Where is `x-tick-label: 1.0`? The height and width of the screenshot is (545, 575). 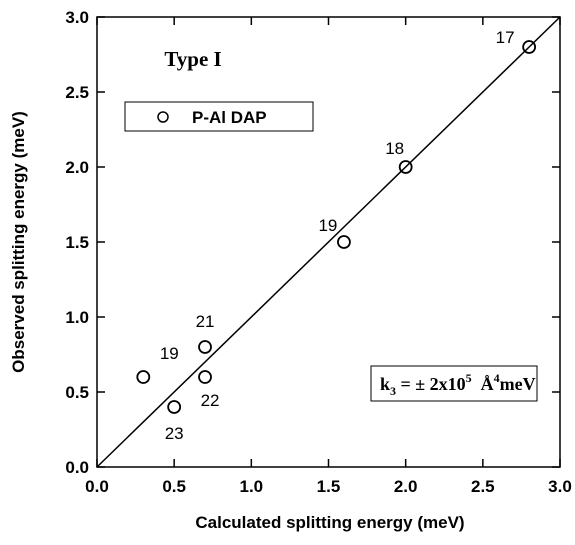
x-tick-label: 1.0 is located at coordinates (252, 486).